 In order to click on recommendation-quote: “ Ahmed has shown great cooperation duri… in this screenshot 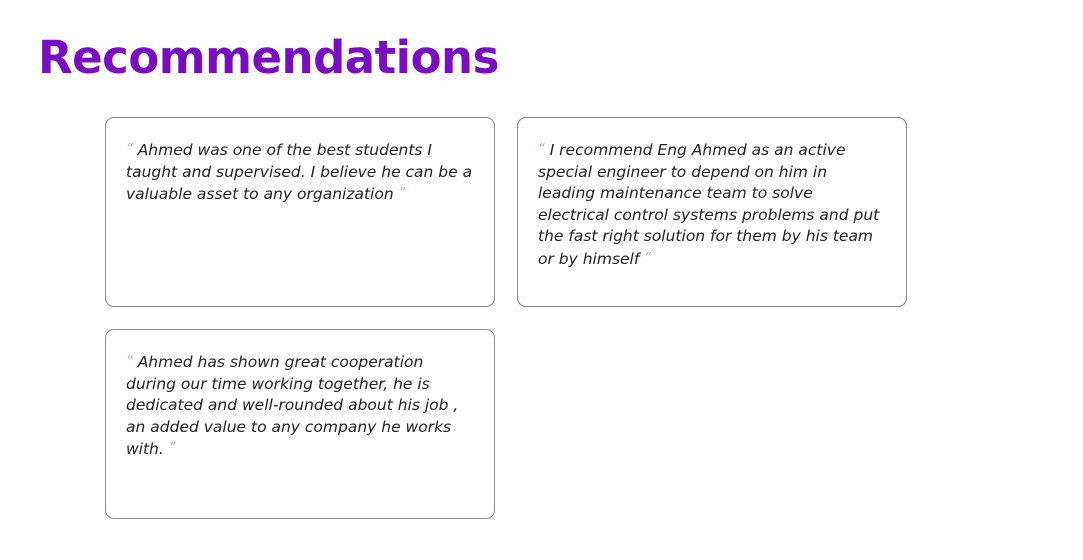, I will do `click(300, 406)`.